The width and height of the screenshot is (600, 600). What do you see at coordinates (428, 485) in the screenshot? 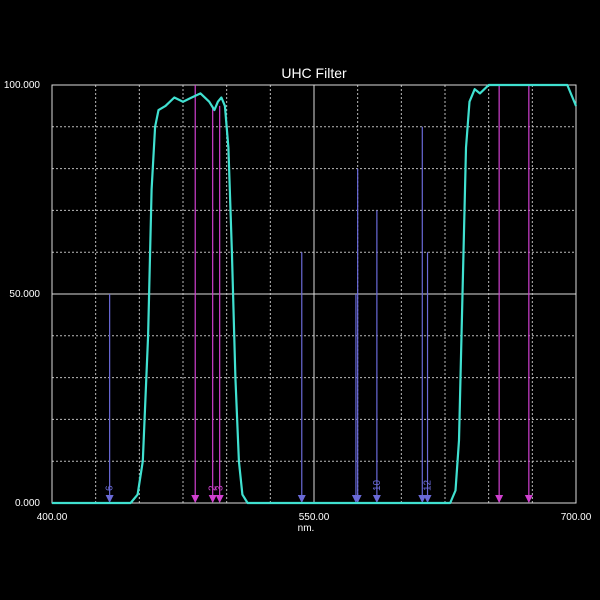
I see `emission-label: 12` at bounding box center [428, 485].